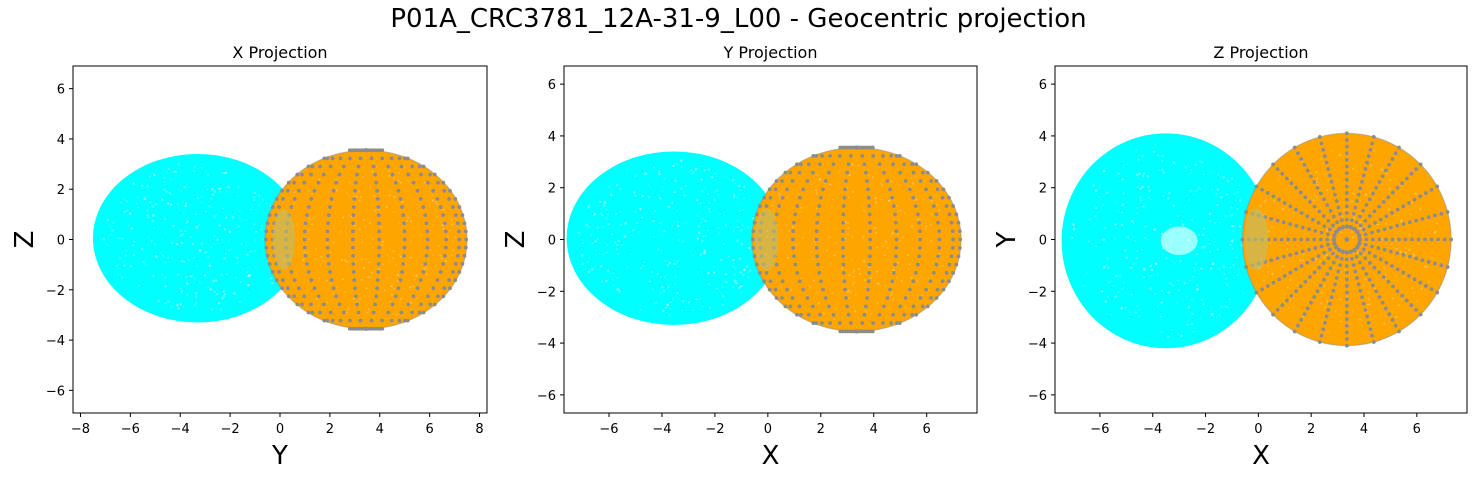 The height and width of the screenshot is (480, 1477). What do you see at coordinates (61, 241) in the screenshot?
I see `y-tick-label: 0` at bounding box center [61, 241].